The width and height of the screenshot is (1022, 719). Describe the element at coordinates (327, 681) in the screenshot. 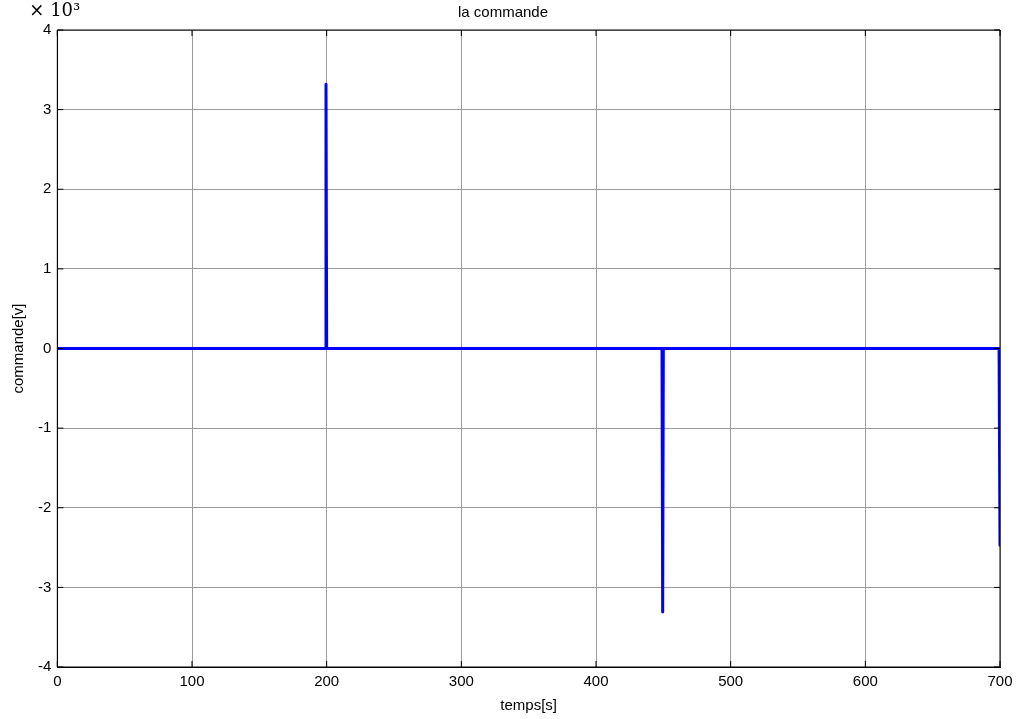

I see `x-tick-label: 200` at that location.